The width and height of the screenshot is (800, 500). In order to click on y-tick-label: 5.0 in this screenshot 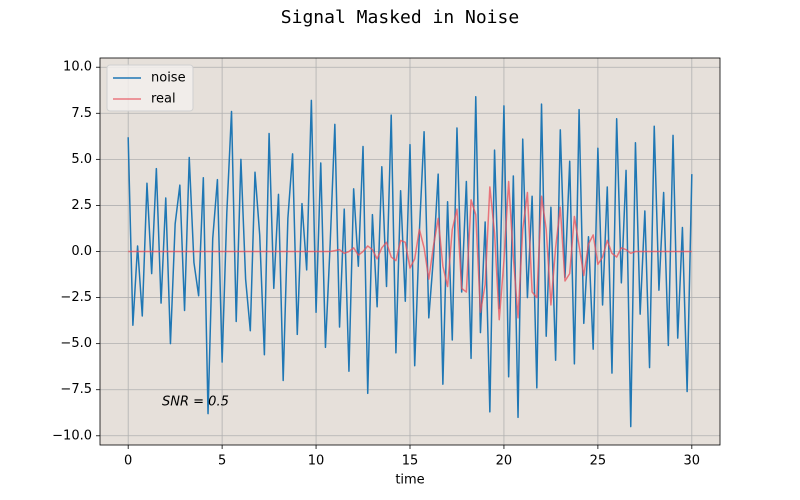, I will do `click(81, 159)`.